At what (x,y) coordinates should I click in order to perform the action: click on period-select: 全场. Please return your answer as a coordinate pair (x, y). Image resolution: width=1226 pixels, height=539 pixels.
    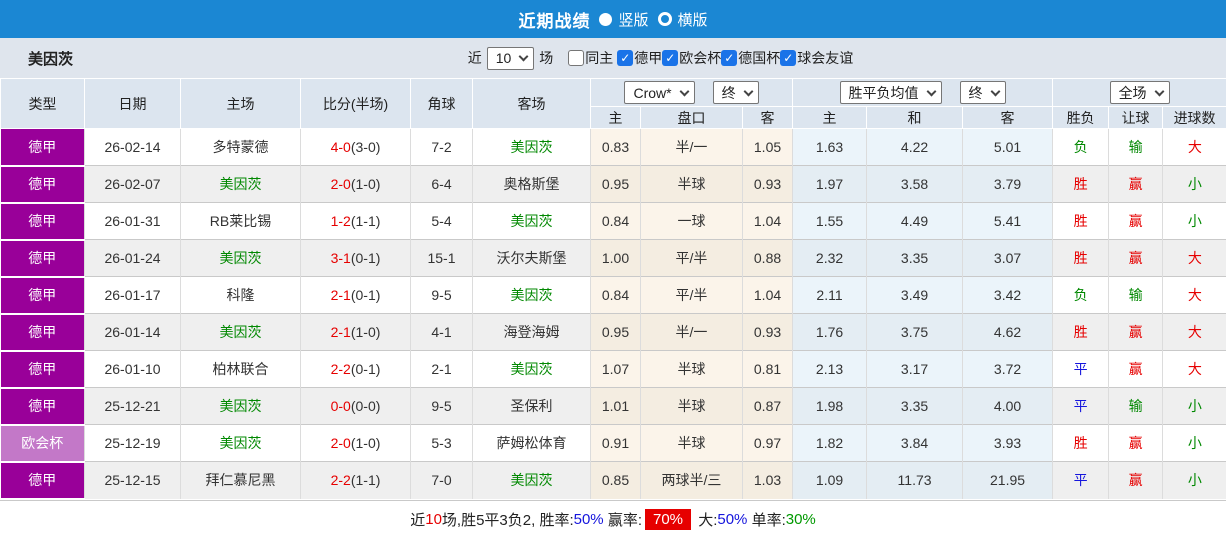
    Looking at the image, I should click on (1140, 92).